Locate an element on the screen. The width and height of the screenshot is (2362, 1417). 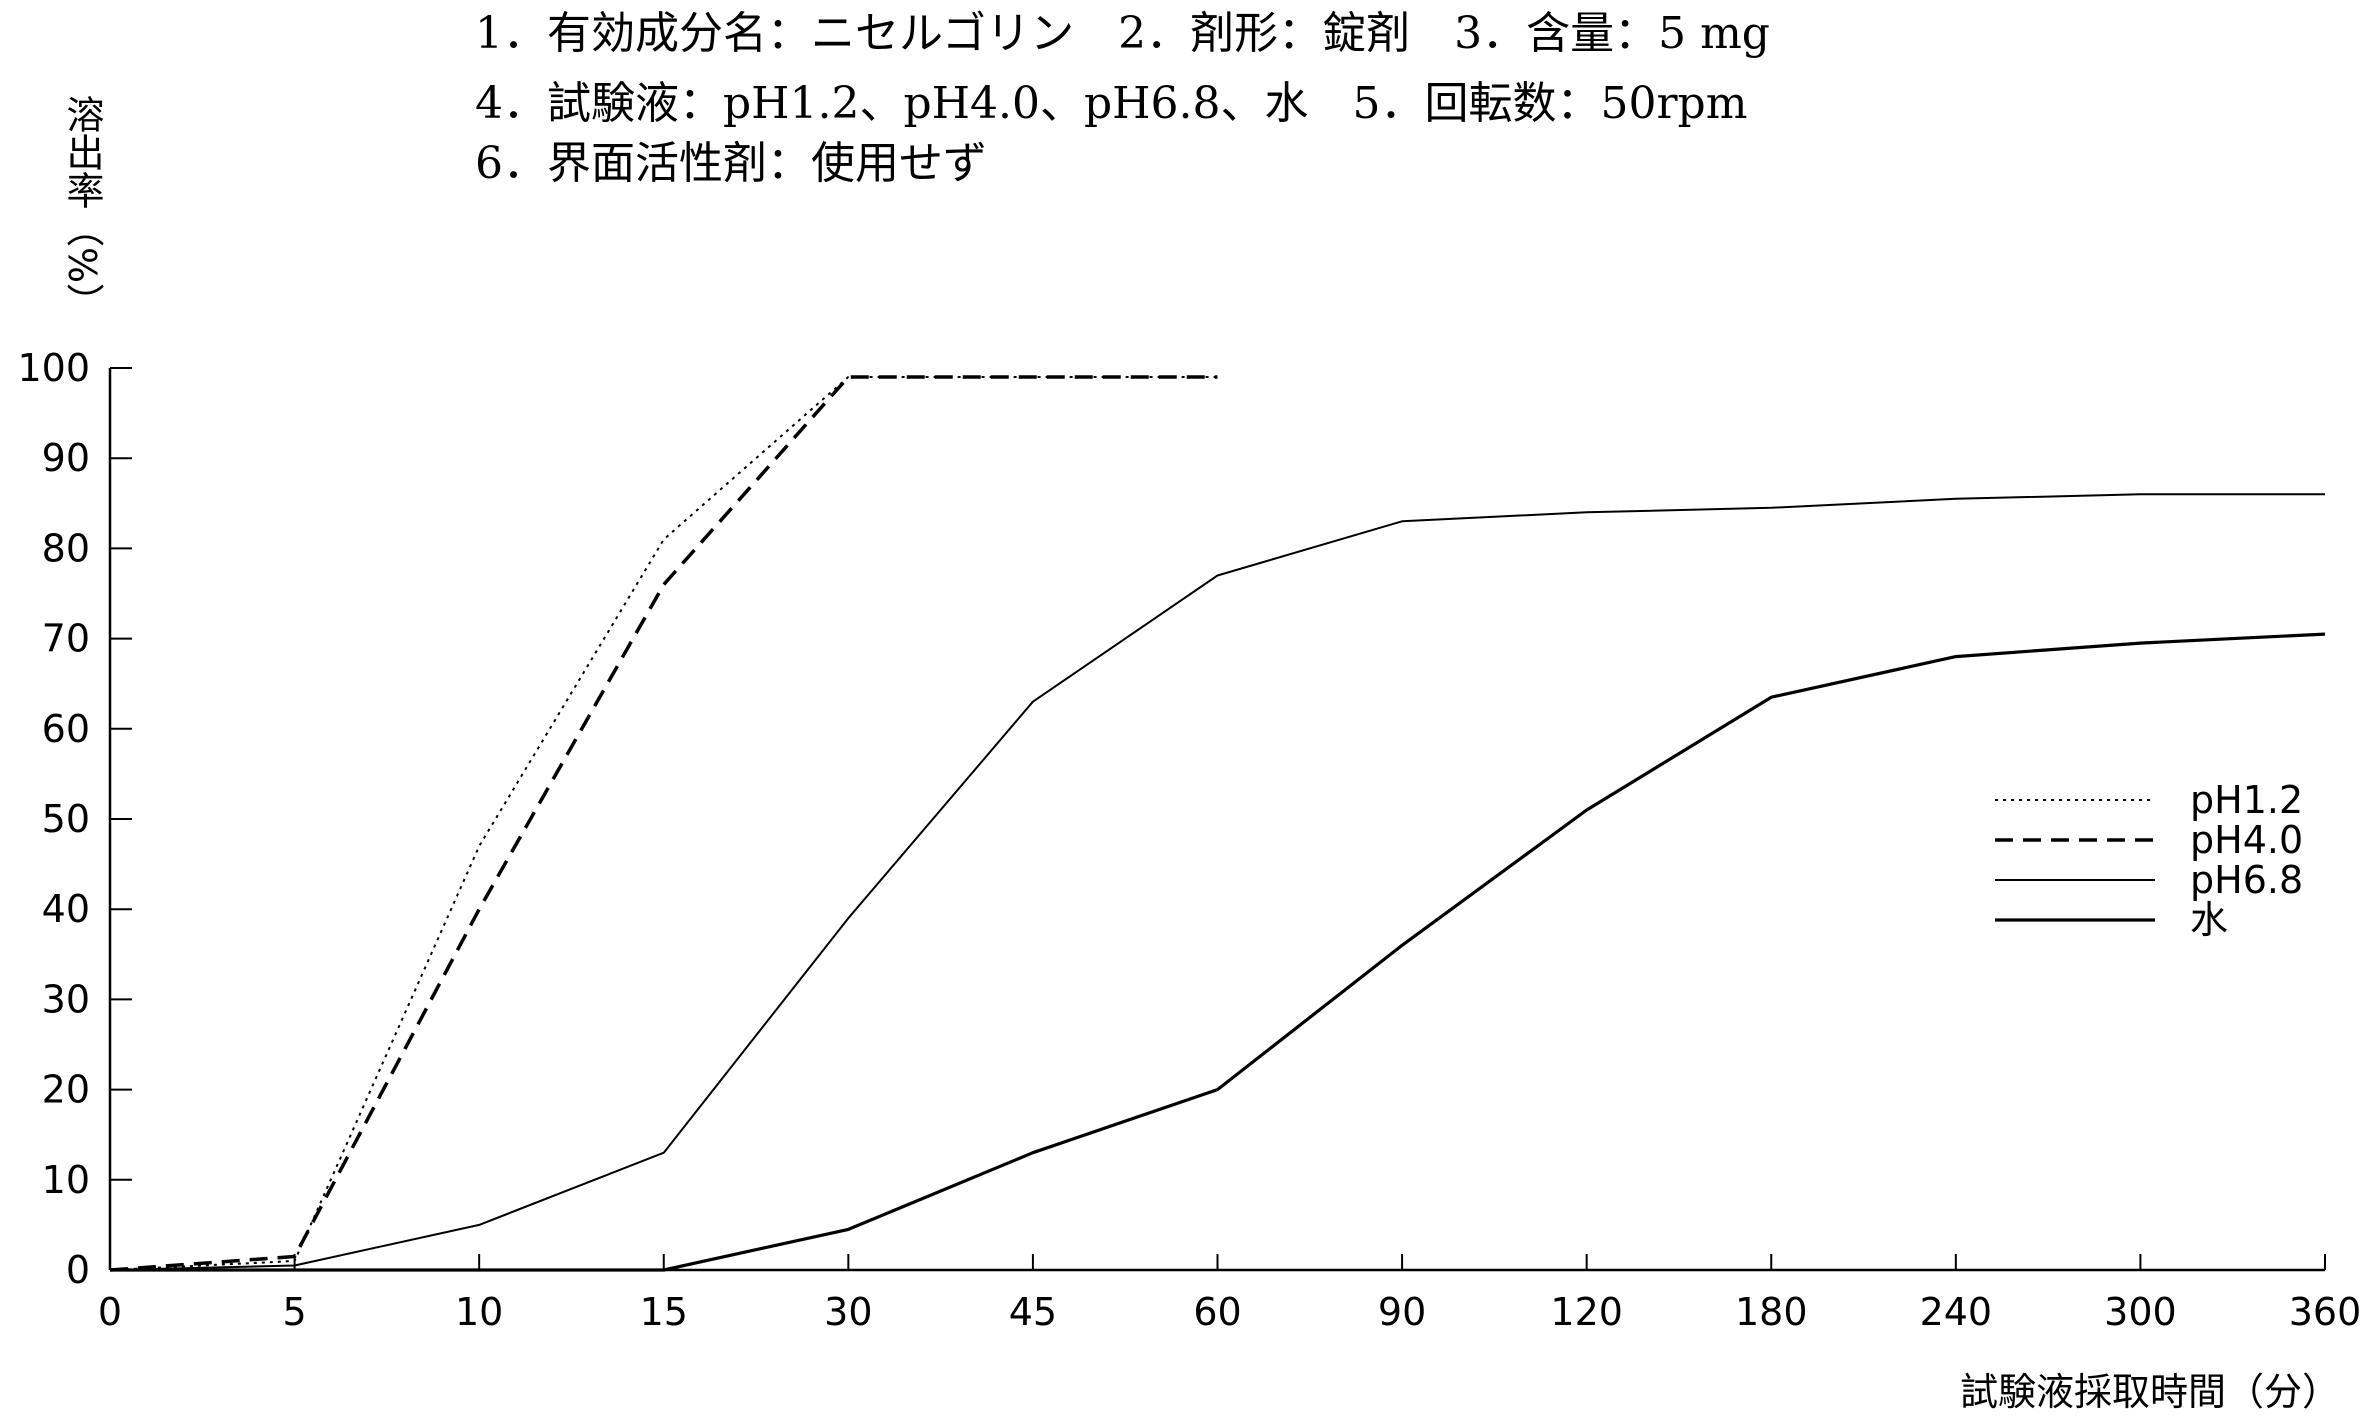
x-tick-label: 120 is located at coordinates (1586, 1312).